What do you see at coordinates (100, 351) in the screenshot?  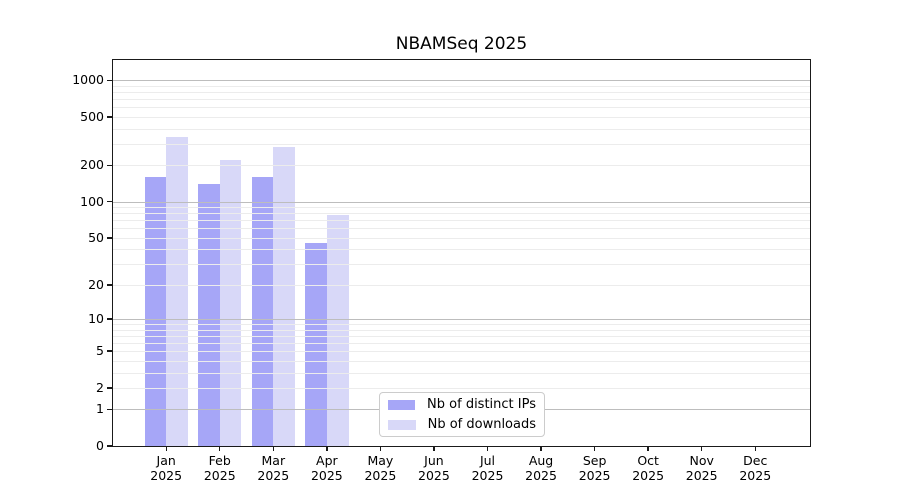 I see `y-tick-label: 5` at bounding box center [100, 351].